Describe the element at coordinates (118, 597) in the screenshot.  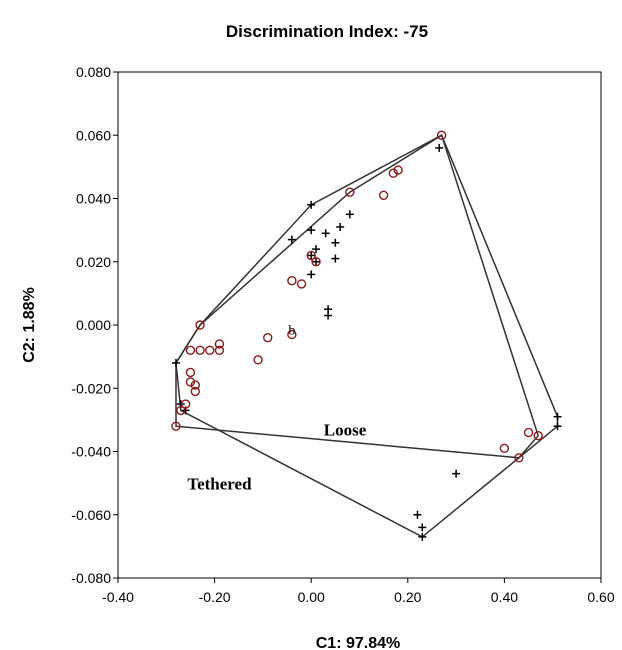
I see `x-tick-label: -0.40` at that location.